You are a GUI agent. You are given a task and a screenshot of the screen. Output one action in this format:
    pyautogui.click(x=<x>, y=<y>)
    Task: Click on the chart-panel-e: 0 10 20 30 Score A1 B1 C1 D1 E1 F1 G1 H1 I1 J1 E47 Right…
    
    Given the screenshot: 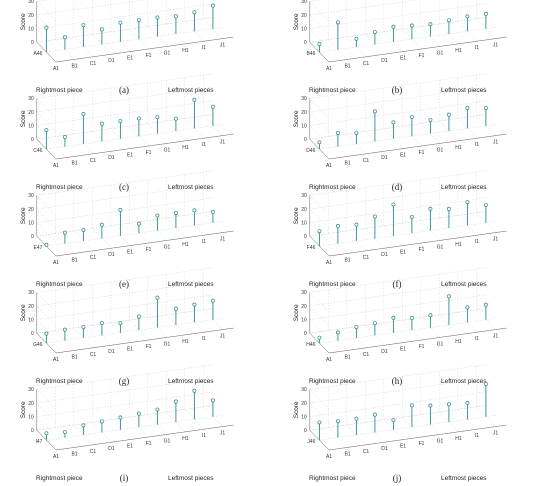 What is the action you would take?
    pyautogui.click(x=127, y=229)
    